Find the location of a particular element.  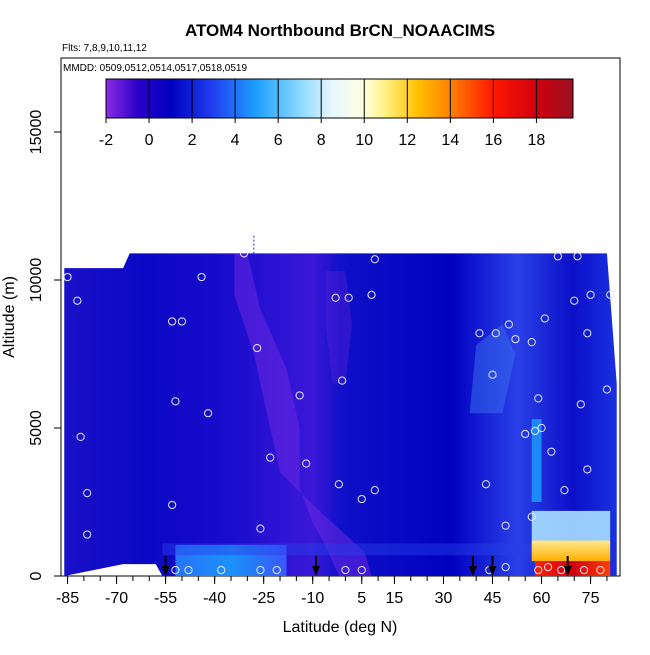

field-north-light is located at coordinates (571, 525).